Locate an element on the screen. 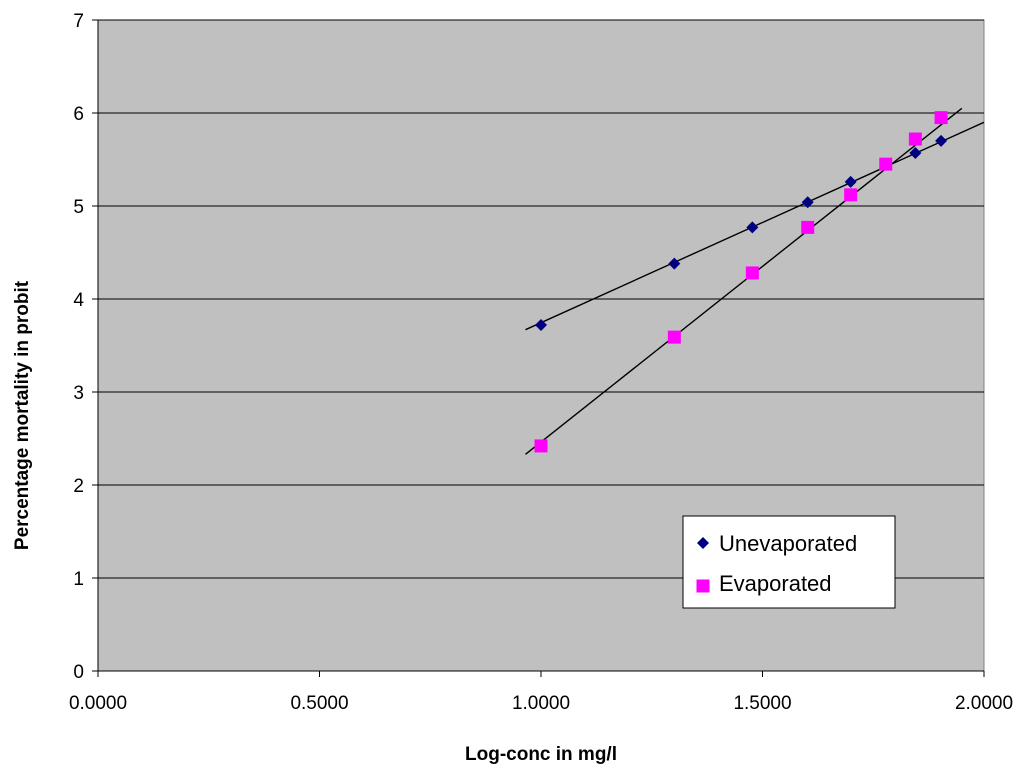 The image size is (1019, 769). legend-marker-unevaporated is located at coordinates (703, 543).